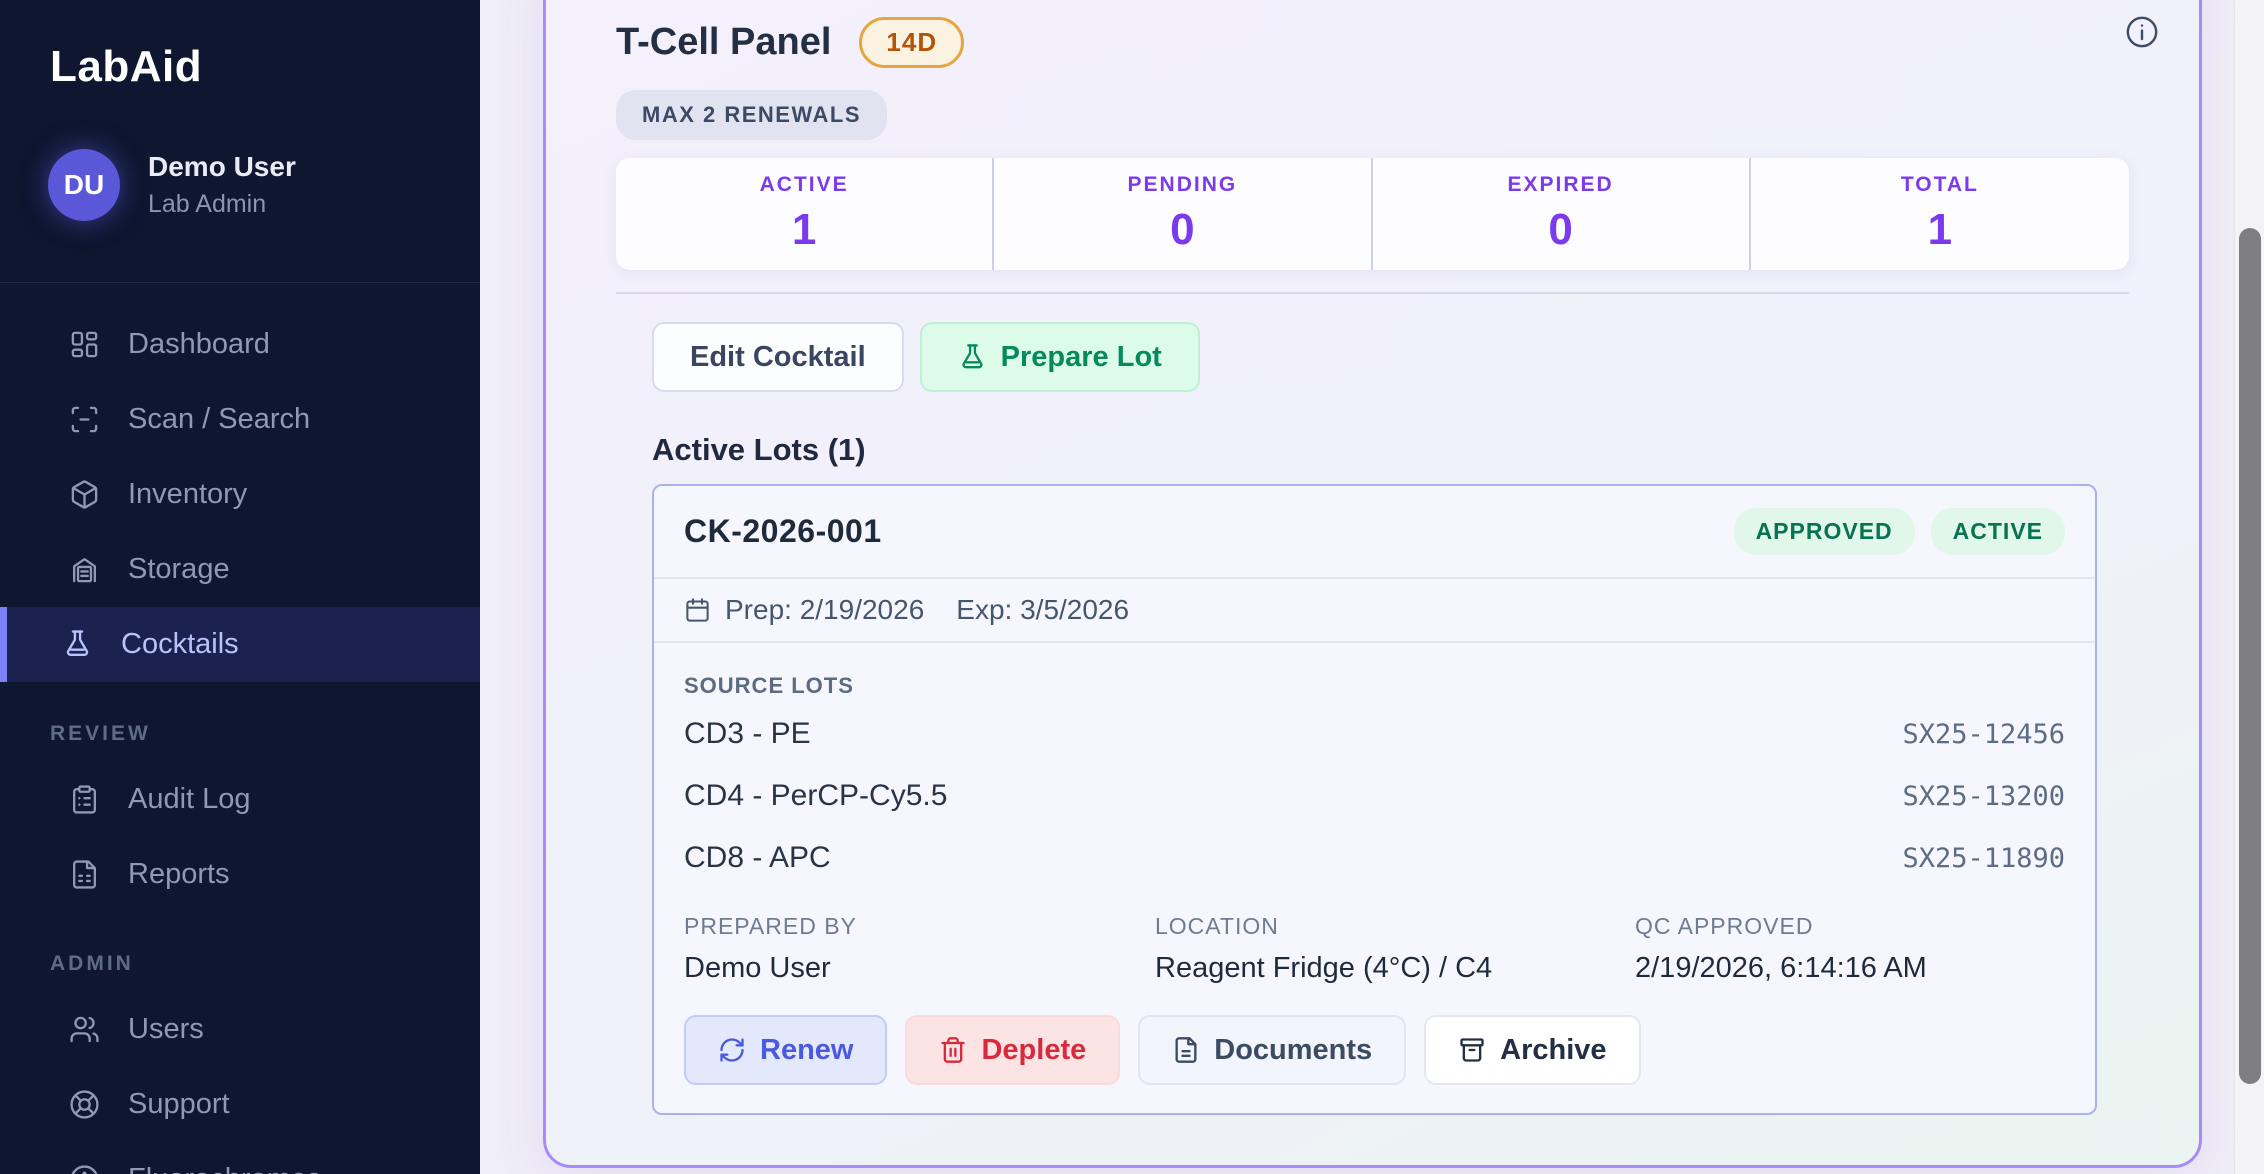 The height and width of the screenshot is (1174, 2264). Describe the element at coordinates (1850, 949) in the screenshot. I see `meta-qc-approved: QC APPROVED 2/19/2026, 6:14:16 AM` at that location.